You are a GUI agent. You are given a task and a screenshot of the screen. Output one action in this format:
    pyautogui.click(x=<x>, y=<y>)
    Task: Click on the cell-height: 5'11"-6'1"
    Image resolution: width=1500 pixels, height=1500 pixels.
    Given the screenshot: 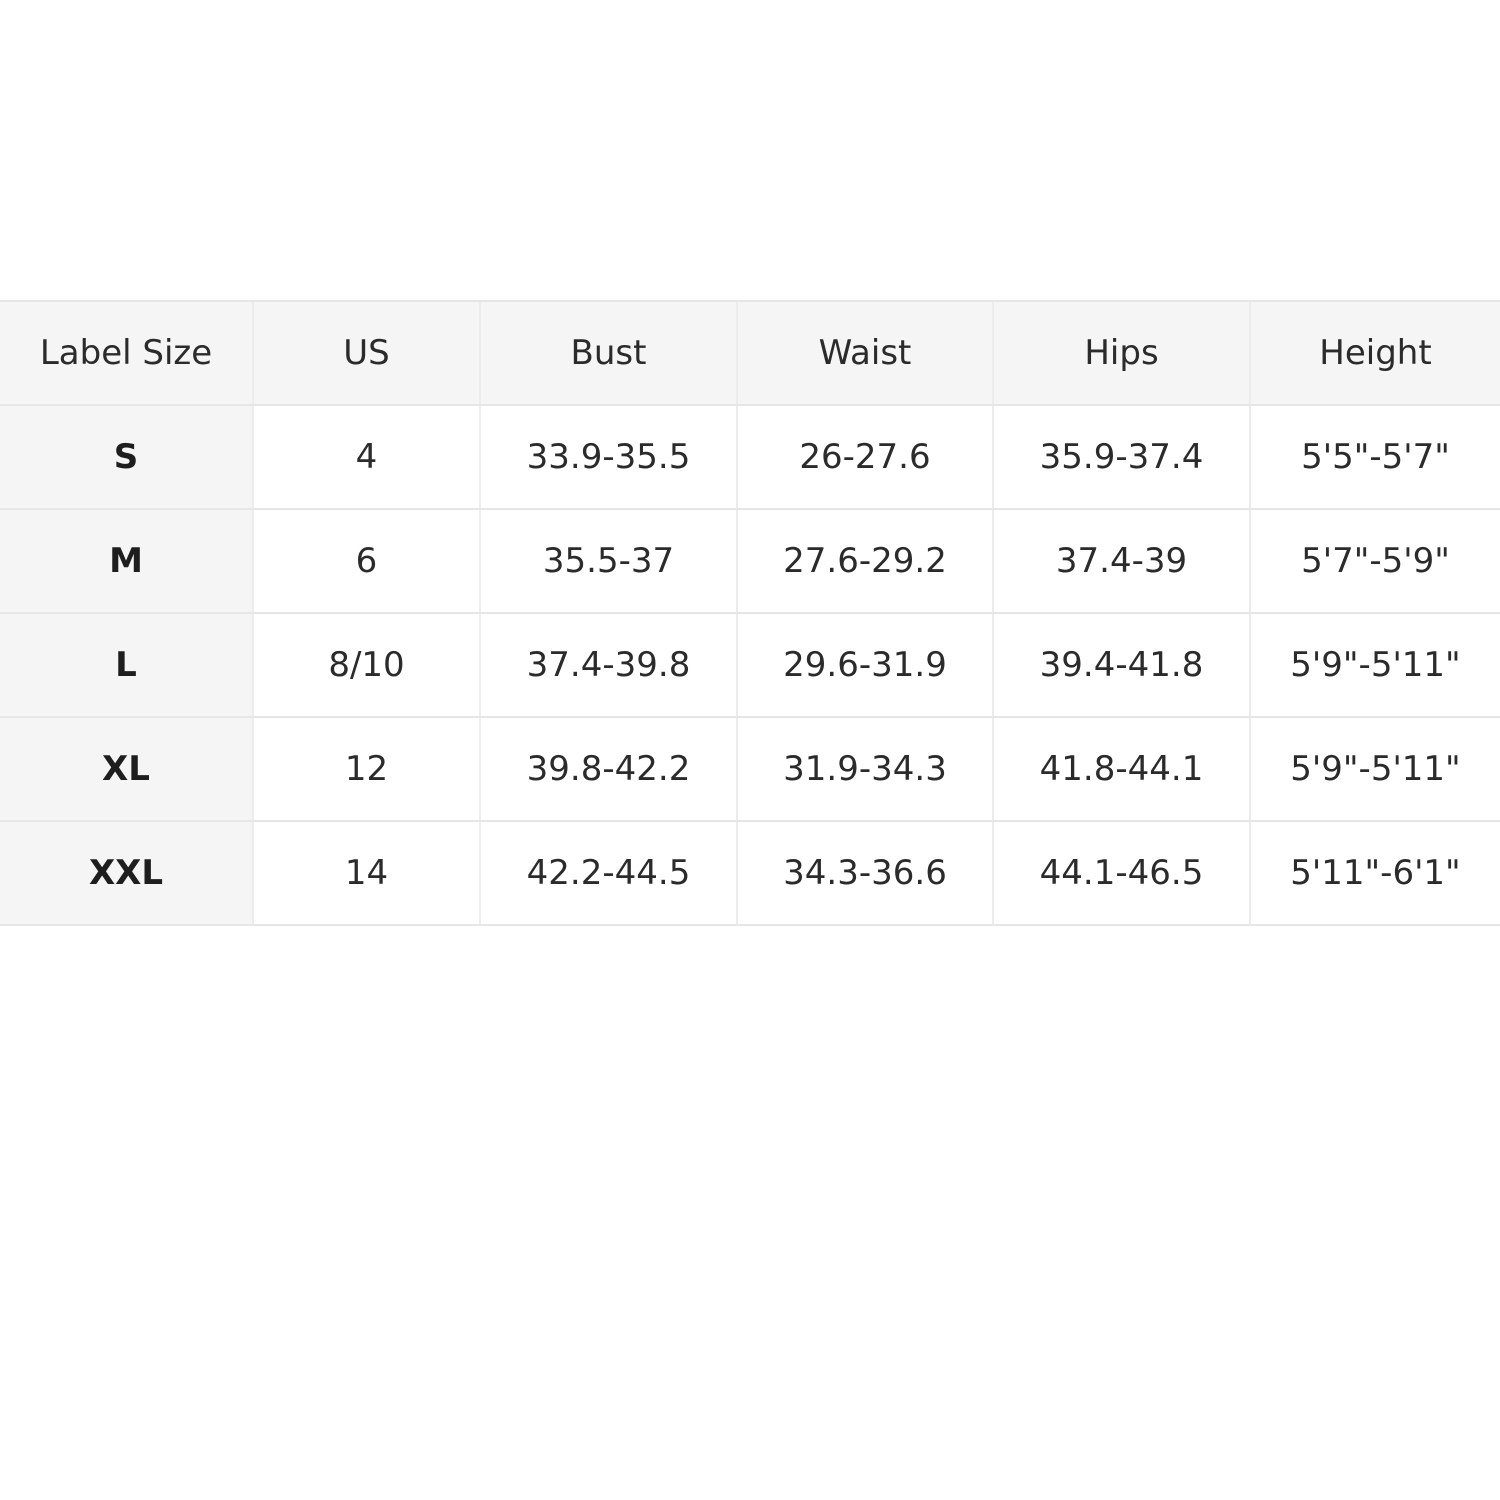 What is the action you would take?
    pyautogui.click(x=1374, y=873)
    